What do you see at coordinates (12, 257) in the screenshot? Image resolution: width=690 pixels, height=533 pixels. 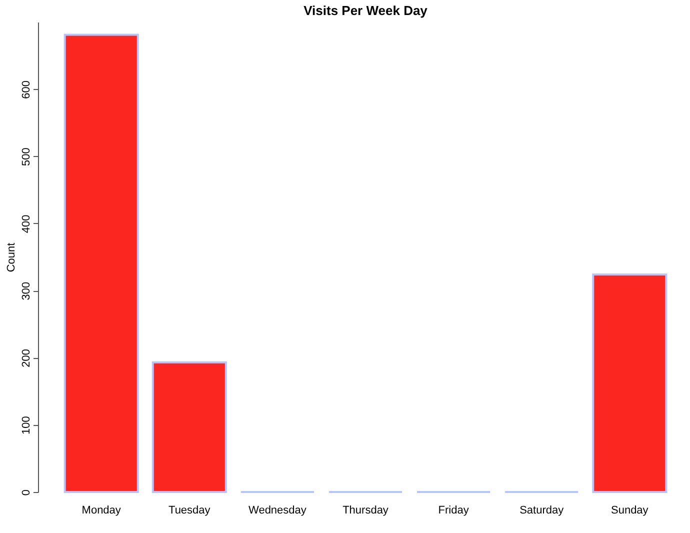 I see `y-axis-title: Count` at bounding box center [12, 257].